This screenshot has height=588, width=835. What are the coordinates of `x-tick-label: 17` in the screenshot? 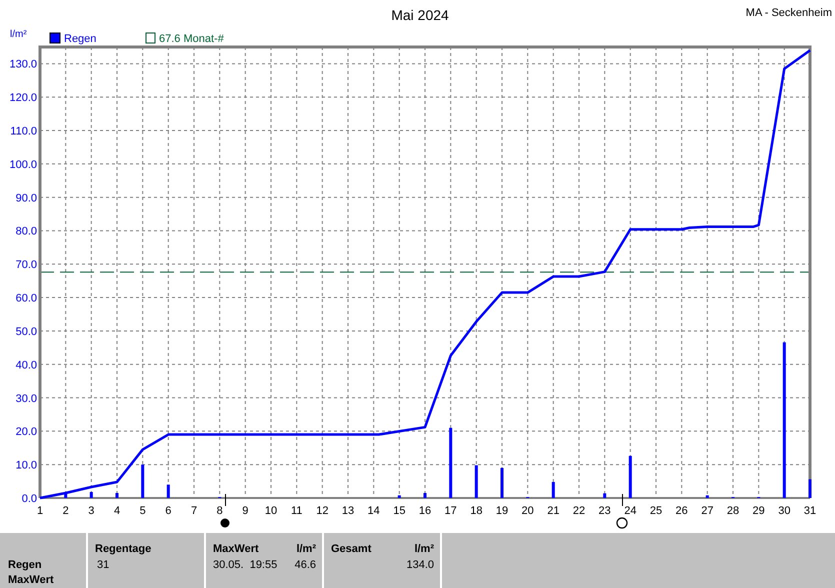 It's located at (450, 511).